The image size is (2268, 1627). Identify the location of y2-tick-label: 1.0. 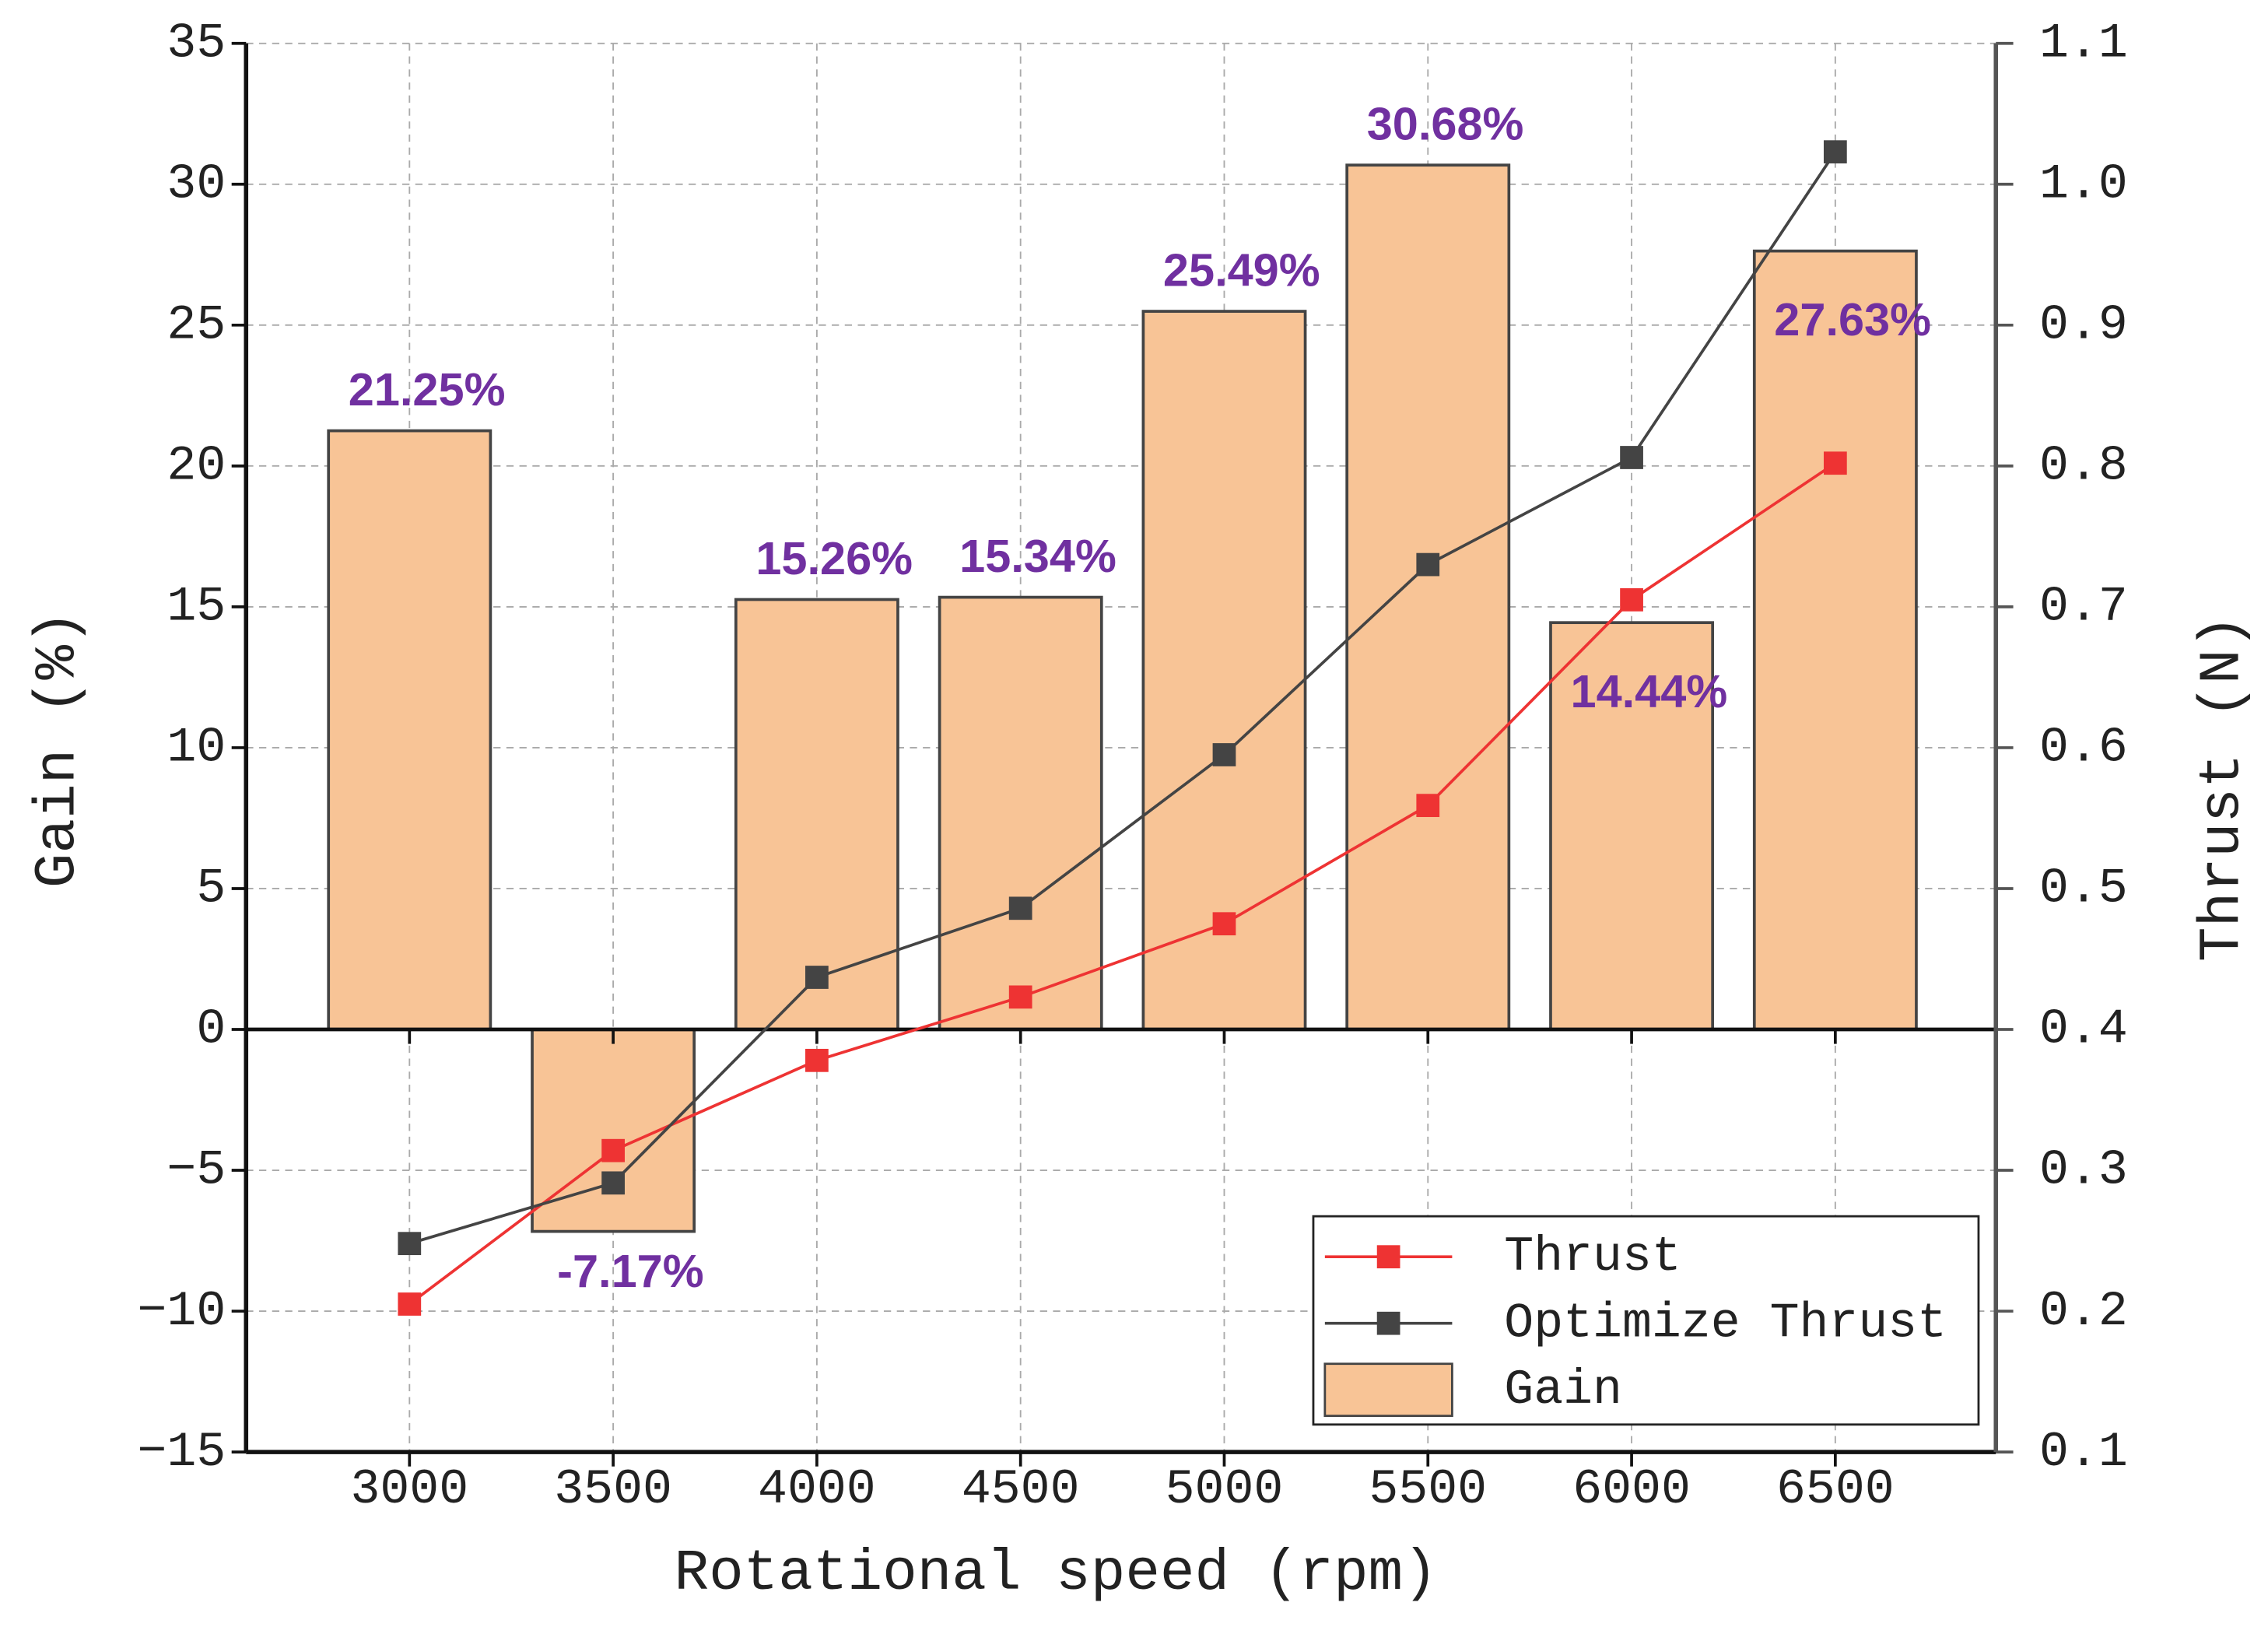
(2083, 184).